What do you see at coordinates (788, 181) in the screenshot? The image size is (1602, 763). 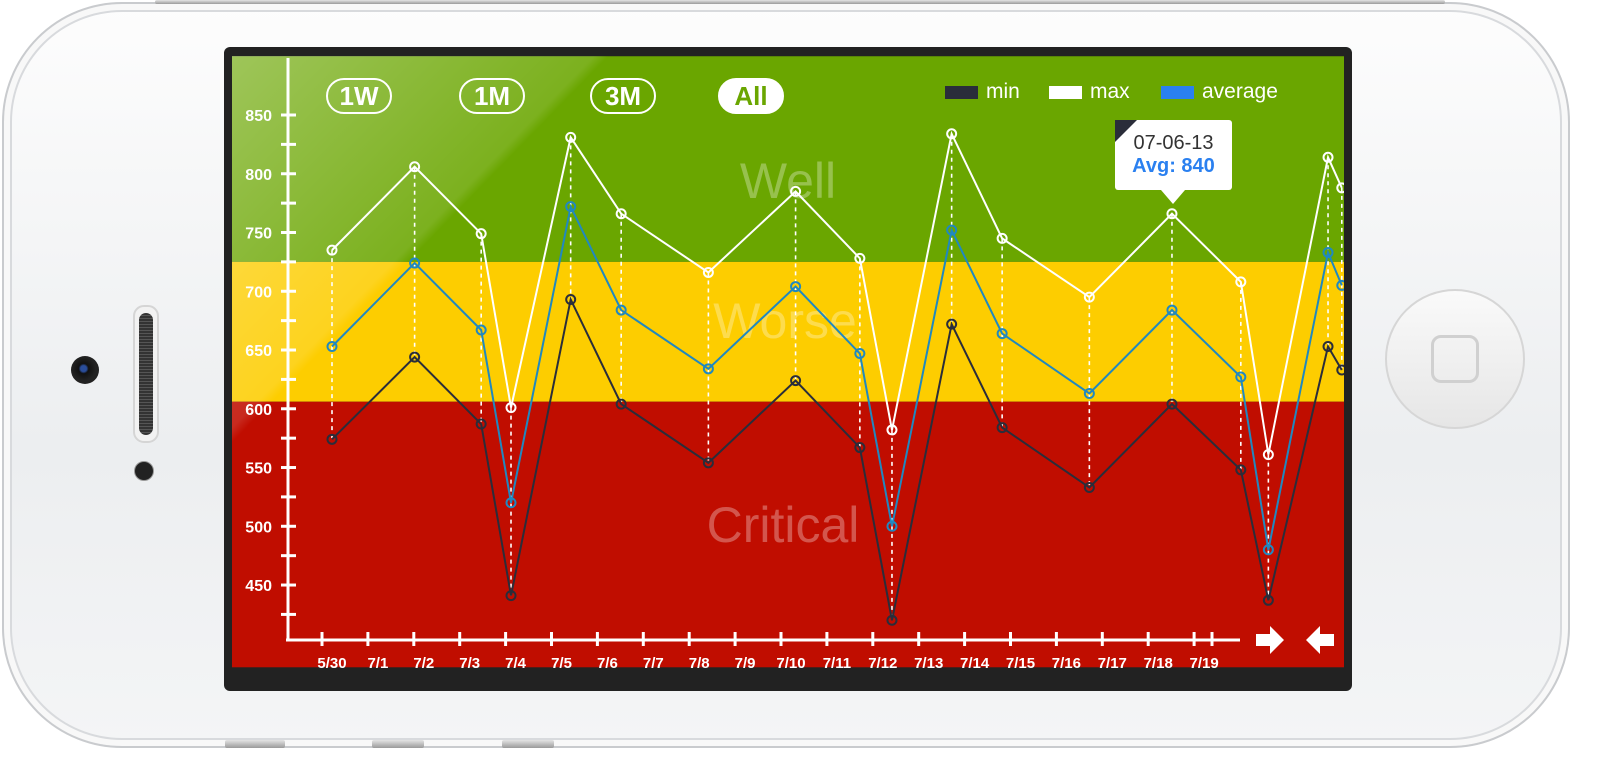 I see `zone-label: Well` at bounding box center [788, 181].